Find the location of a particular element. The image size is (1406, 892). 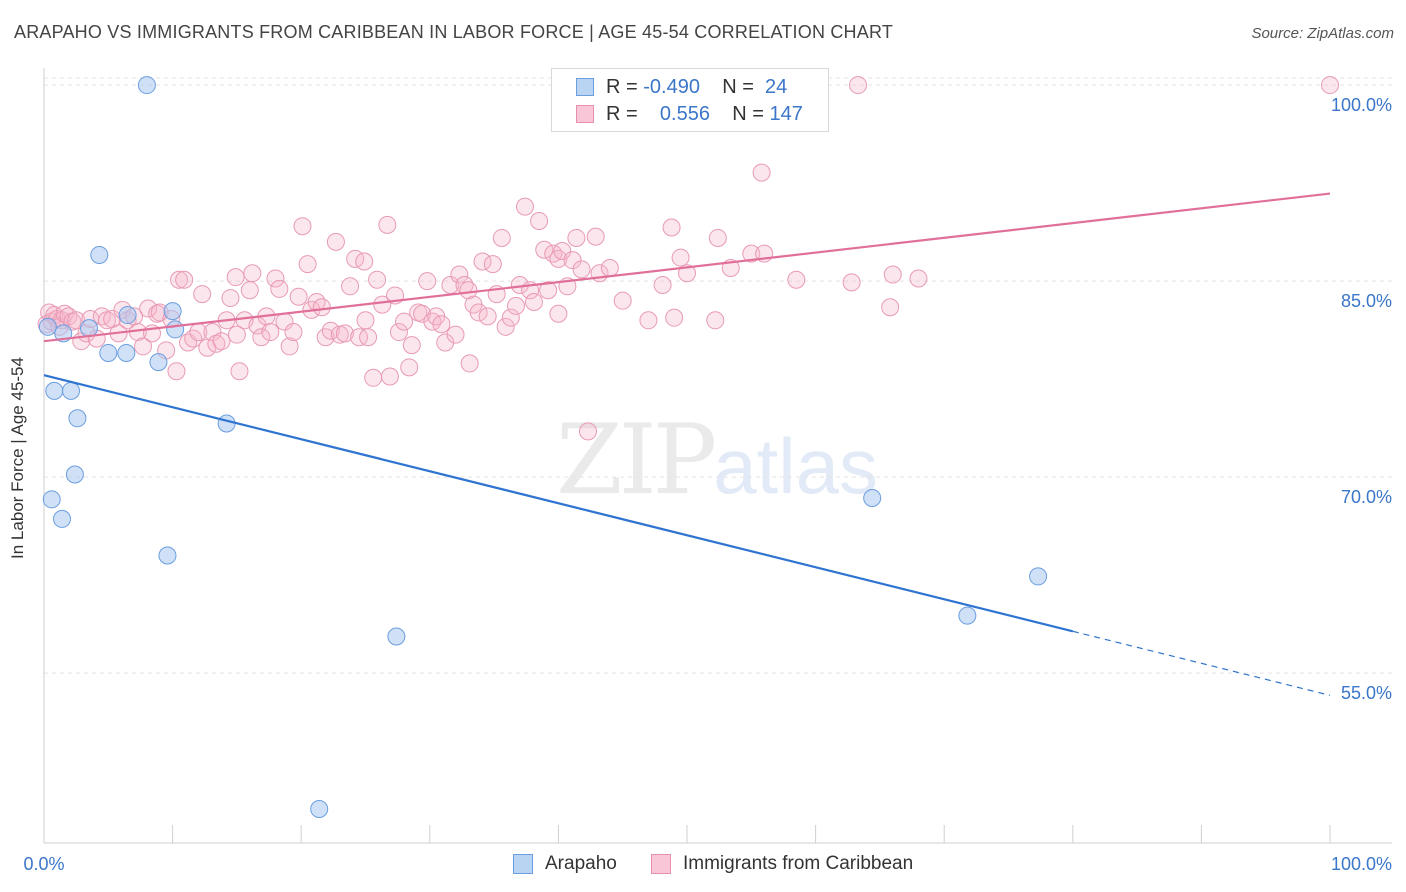

watermark: ZIPatlas is located at coordinates (717, 460).